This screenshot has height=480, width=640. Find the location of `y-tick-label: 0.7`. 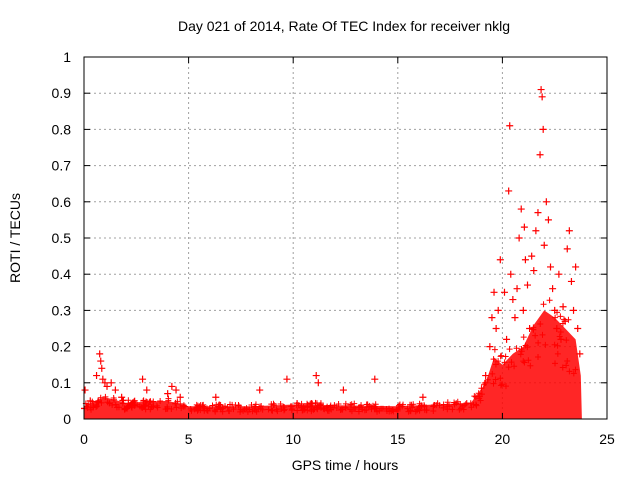

y-tick-label: 0.7 is located at coordinates (62, 166).